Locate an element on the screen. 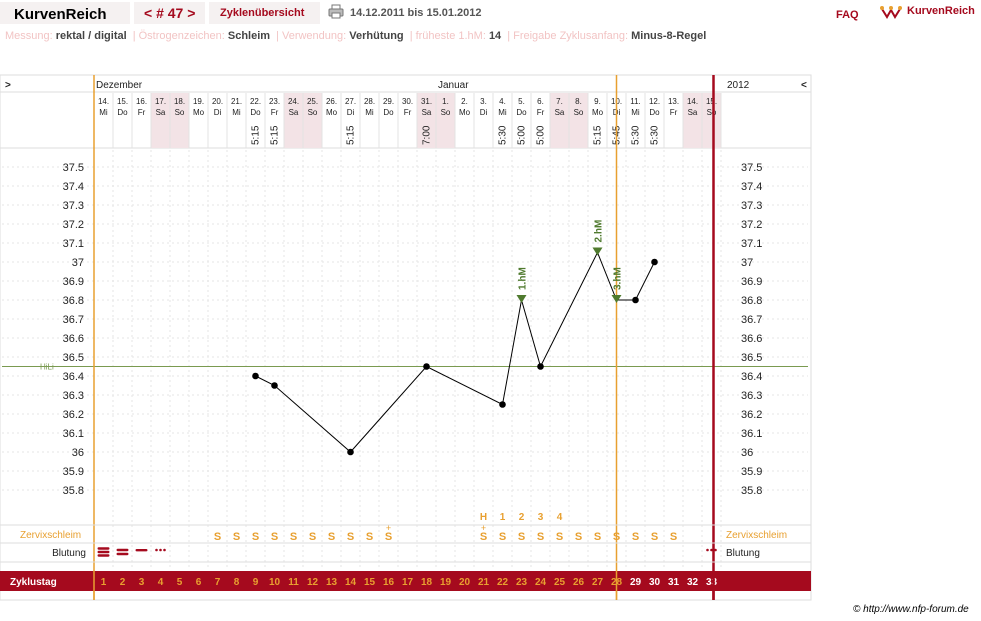 The height and width of the screenshot is (621, 981). day-weekday: Sa is located at coordinates (427, 112).